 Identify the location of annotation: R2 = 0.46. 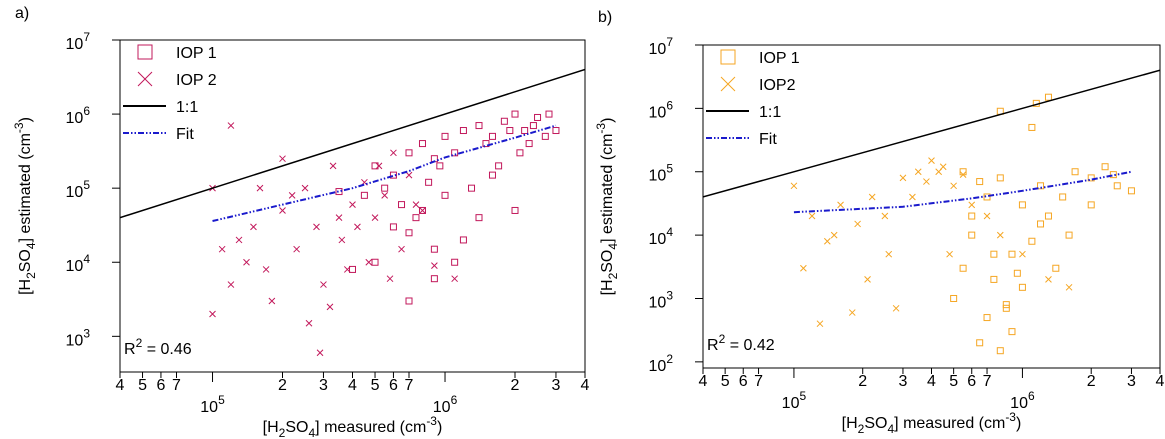
(158, 347).